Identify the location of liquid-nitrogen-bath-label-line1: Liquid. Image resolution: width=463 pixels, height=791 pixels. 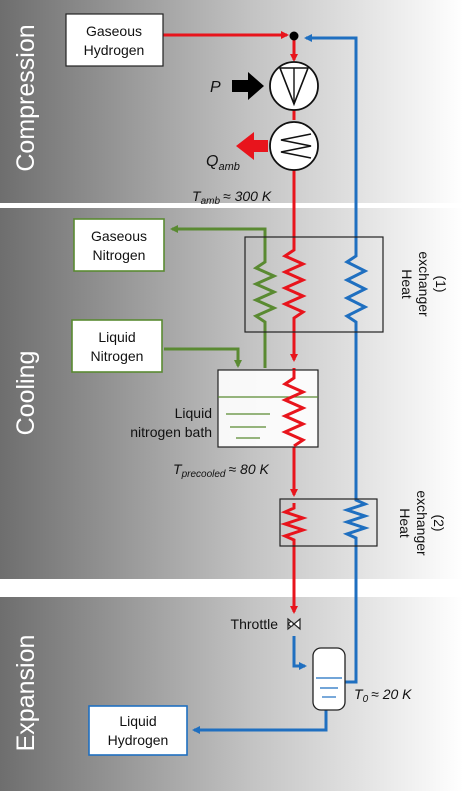
(193, 413).